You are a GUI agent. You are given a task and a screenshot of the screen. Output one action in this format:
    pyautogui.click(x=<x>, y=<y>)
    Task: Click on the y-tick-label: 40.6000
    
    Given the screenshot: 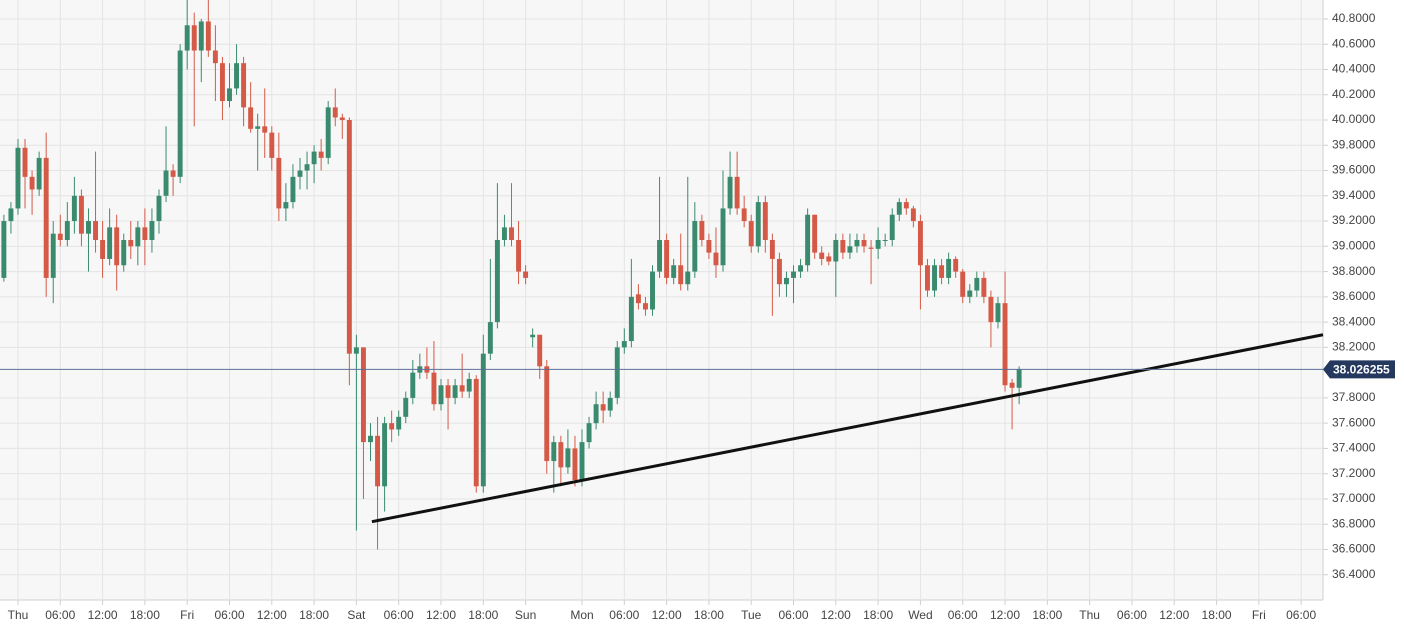 What is the action you would take?
    pyautogui.click(x=1354, y=43)
    